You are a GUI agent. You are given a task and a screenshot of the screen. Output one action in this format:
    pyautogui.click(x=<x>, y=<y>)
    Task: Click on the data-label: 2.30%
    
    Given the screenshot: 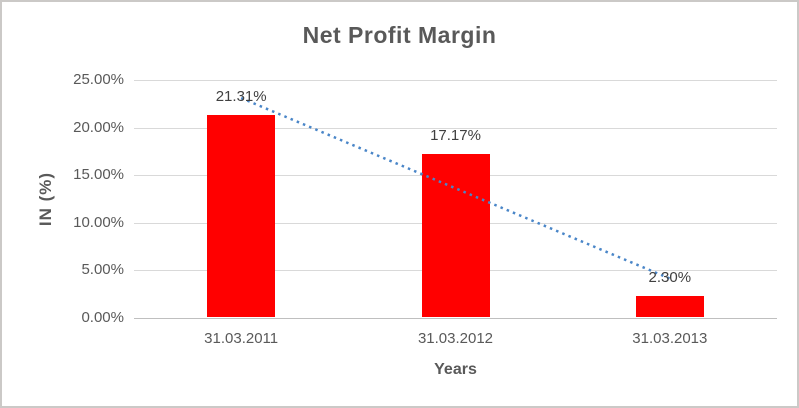 What is the action you would take?
    pyautogui.click(x=670, y=277)
    